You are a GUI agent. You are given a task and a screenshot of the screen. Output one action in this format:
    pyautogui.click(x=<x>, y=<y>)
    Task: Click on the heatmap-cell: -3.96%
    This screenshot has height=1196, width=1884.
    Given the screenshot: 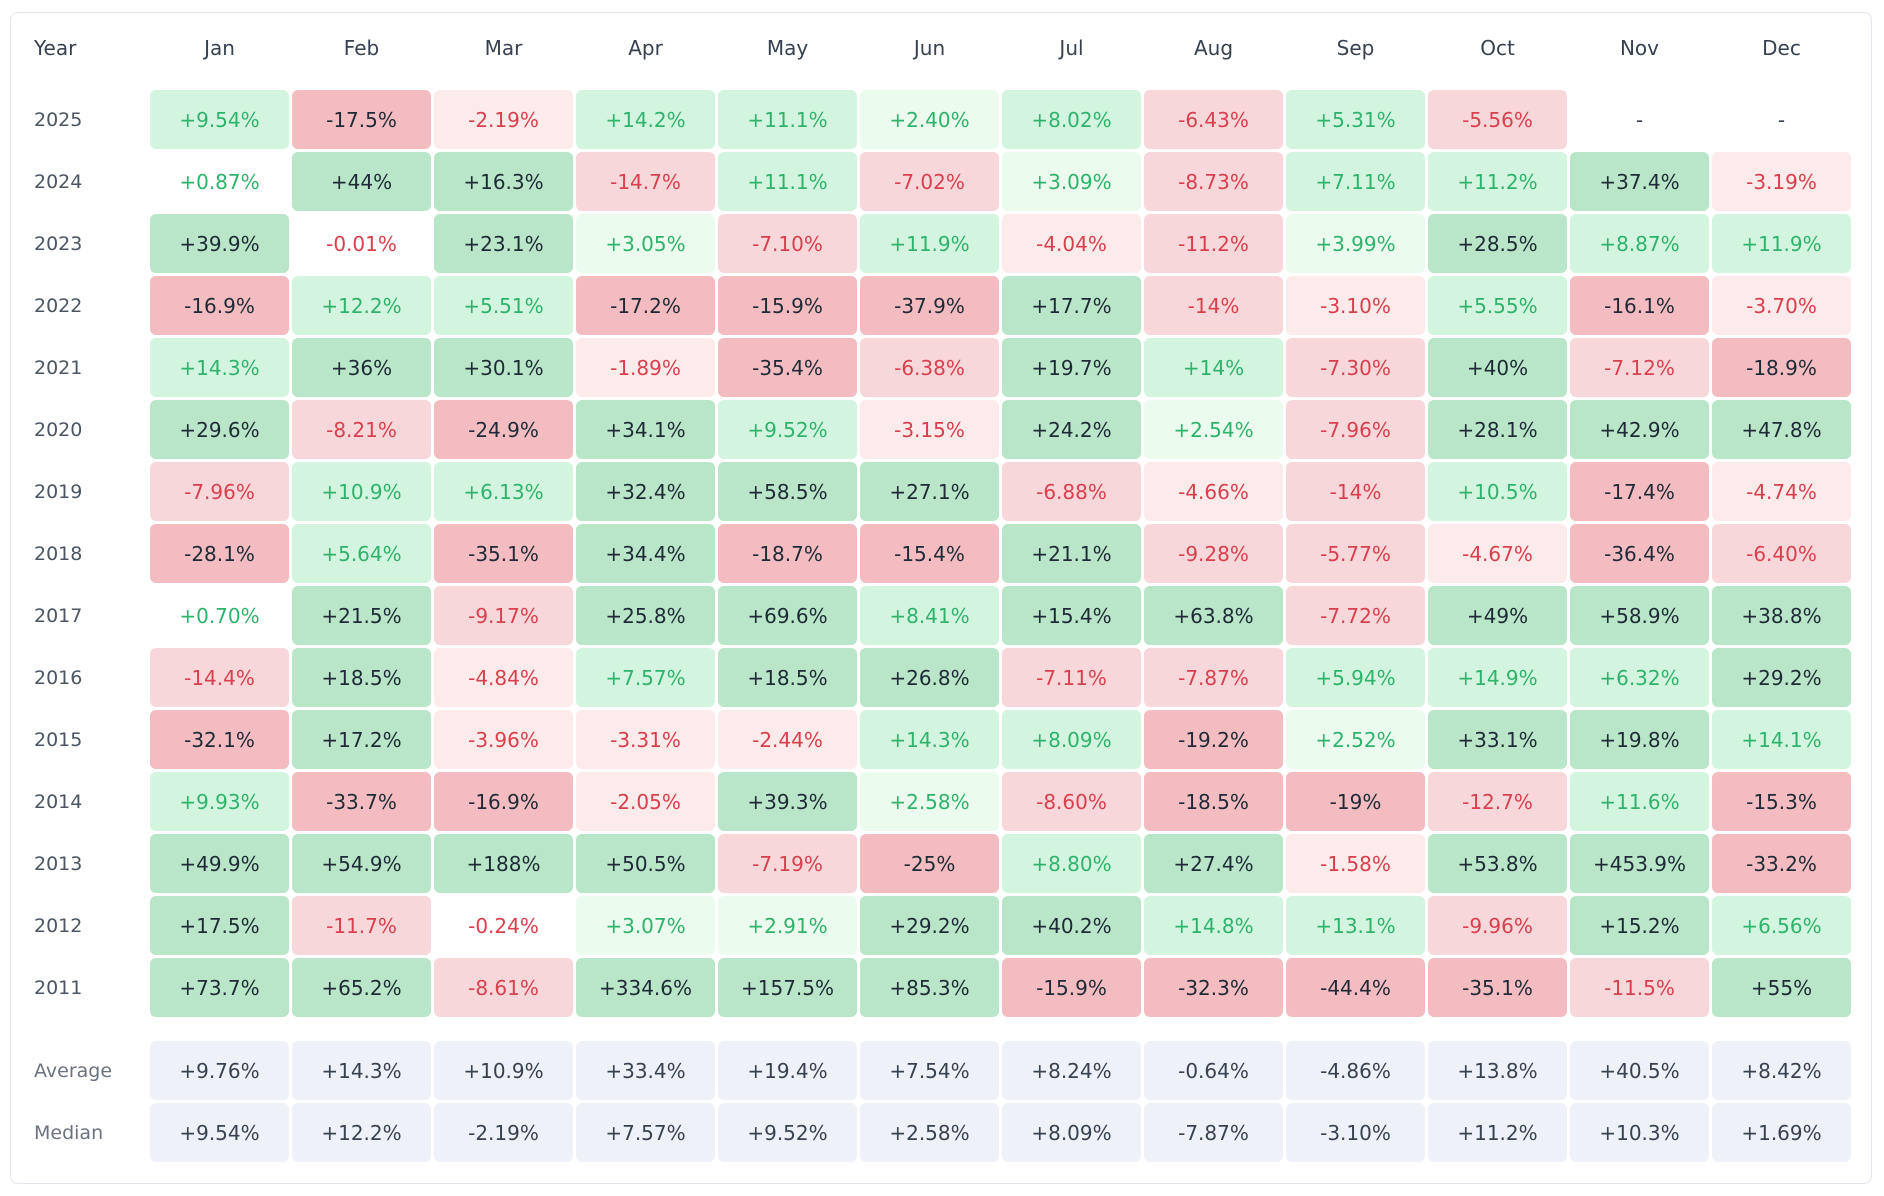 What is the action you would take?
    pyautogui.click(x=503, y=739)
    